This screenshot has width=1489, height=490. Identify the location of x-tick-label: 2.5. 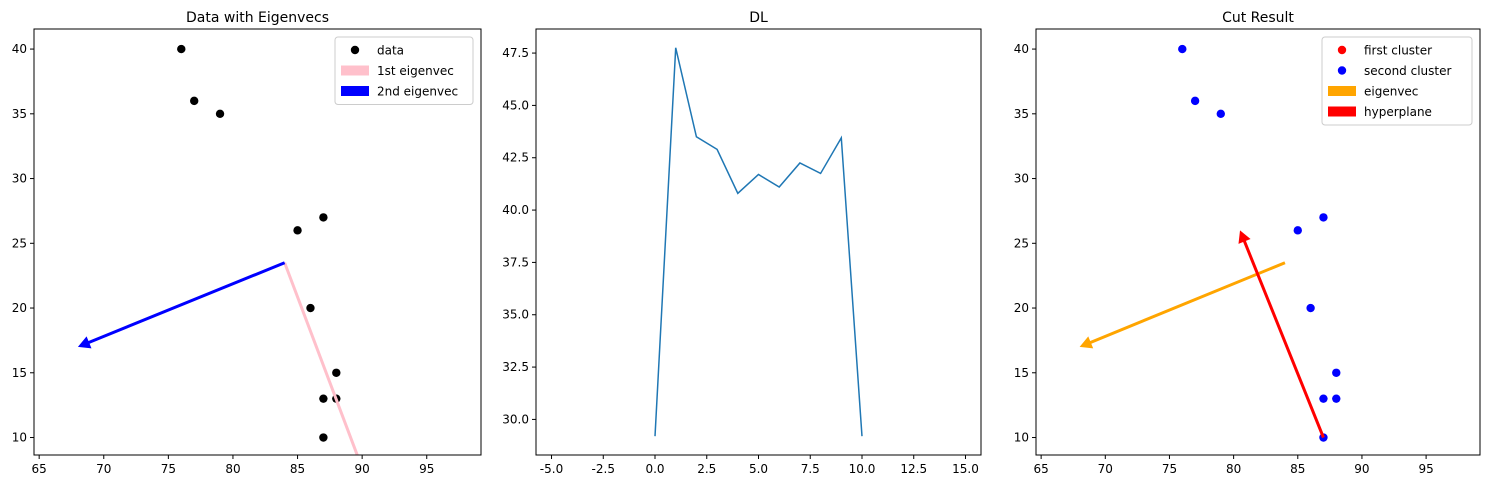
(706, 469).